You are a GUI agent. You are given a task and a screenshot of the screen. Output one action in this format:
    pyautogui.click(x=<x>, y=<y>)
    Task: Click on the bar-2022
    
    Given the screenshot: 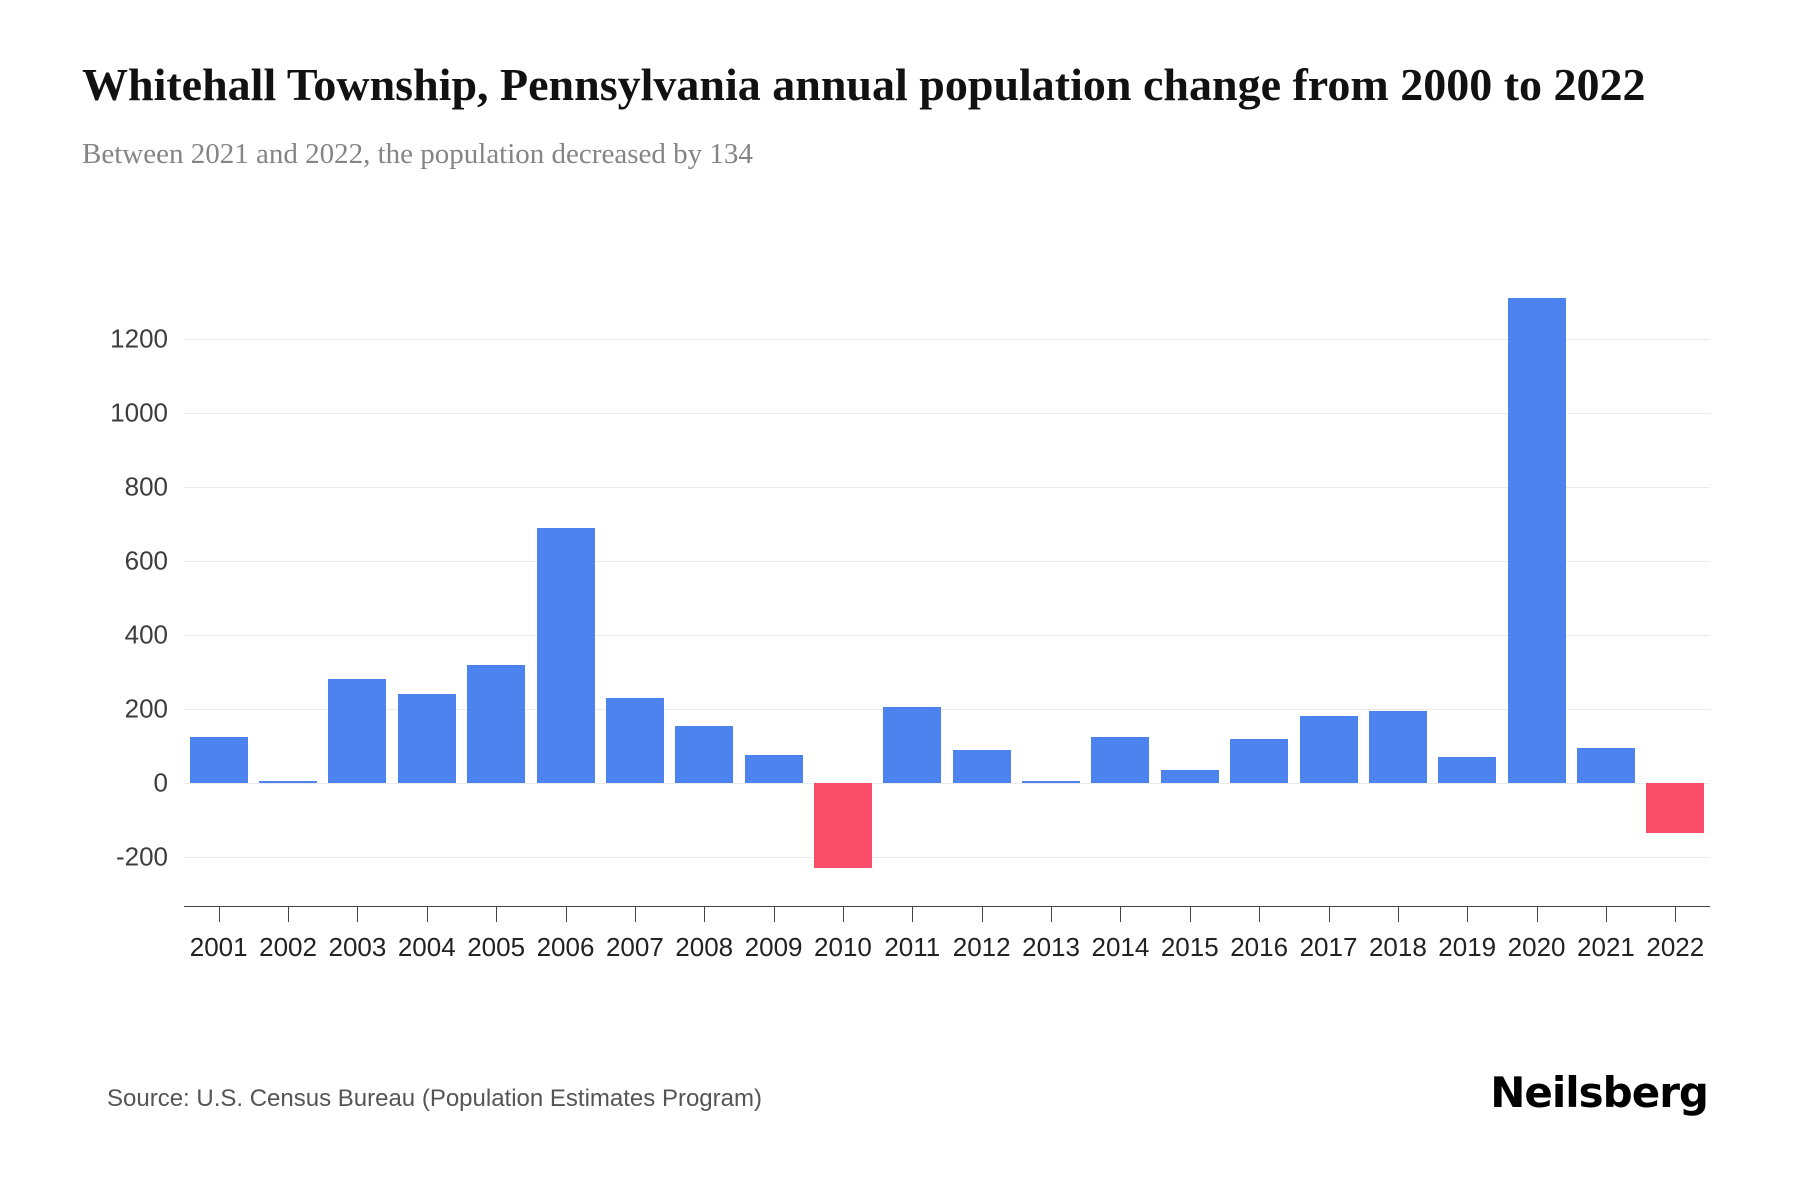 What is the action you would take?
    pyautogui.click(x=1675, y=808)
    